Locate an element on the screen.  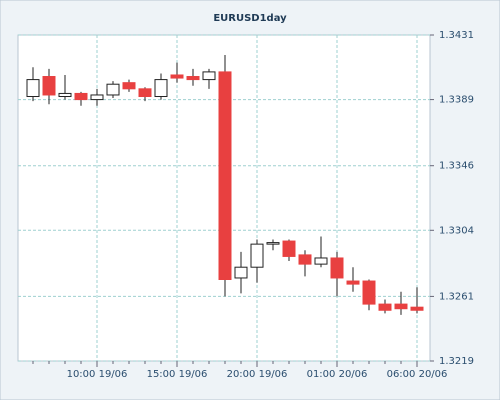
y-tick-label: 1.3304 is located at coordinates (456, 230).